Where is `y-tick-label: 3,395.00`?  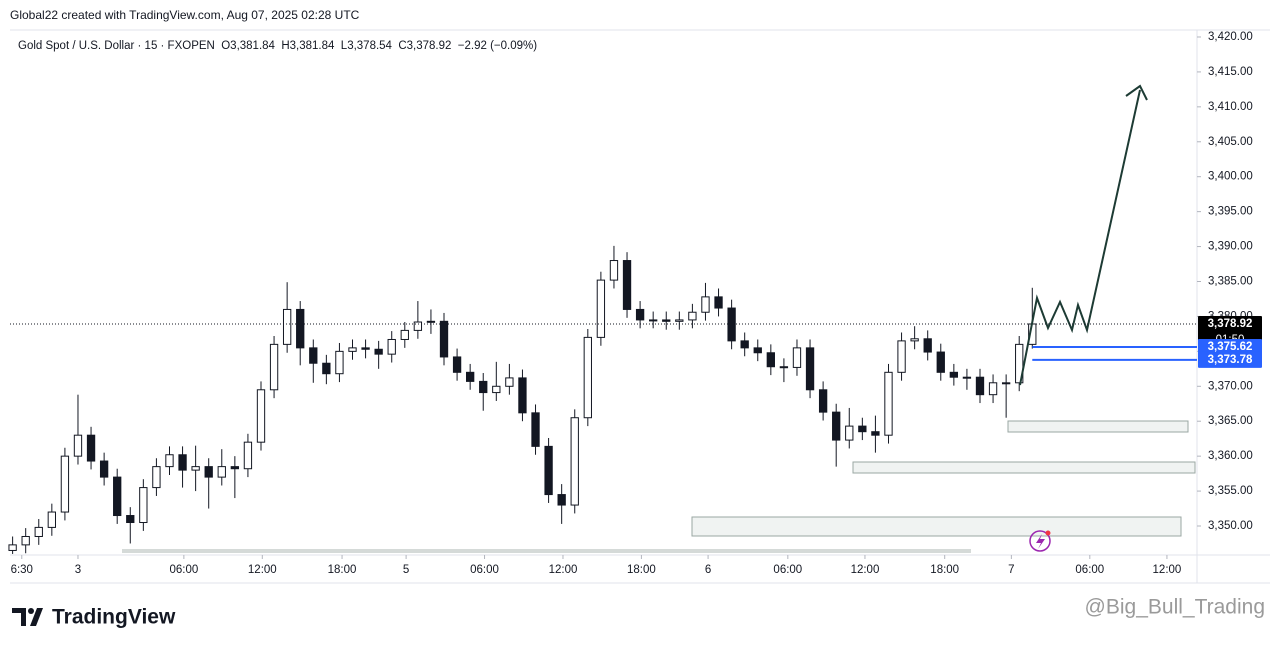
y-tick-label: 3,395.00 is located at coordinates (1230, 212).